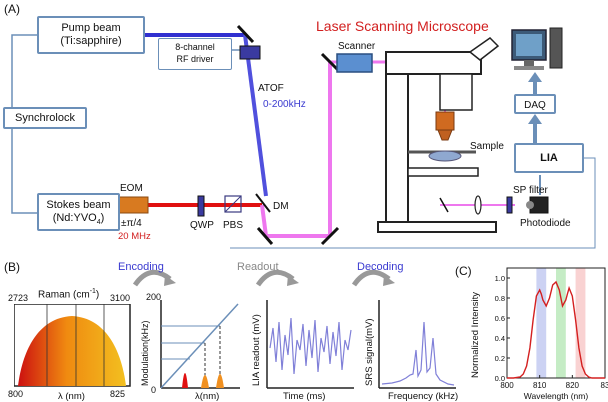 The width and height of the screenshot is (608, 402). Describe the element at coordinates (507, 385) in the screenshot. I see `x-tick-label: 800` at that location.